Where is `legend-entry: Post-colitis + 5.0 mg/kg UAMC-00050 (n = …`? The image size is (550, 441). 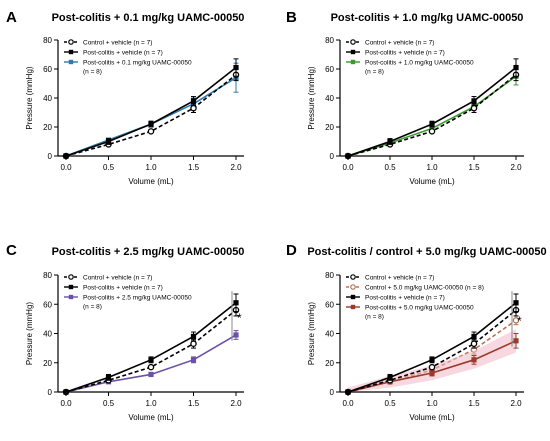
legend-entry: Post-colitis + 5.0 mg/kg UAMC-00050 (n = … is located at coordinates (410, 312).